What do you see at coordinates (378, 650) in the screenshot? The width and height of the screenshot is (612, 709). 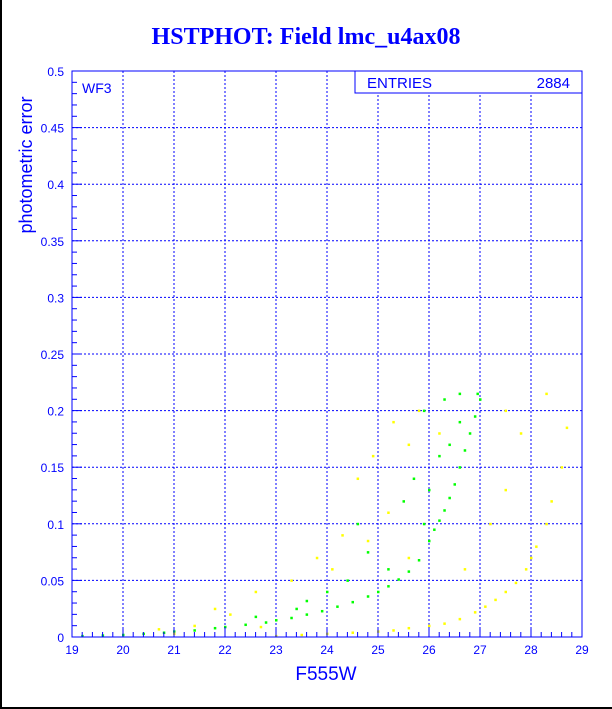 I see `x-tick-label: 25` at bounding box center [378, 650].